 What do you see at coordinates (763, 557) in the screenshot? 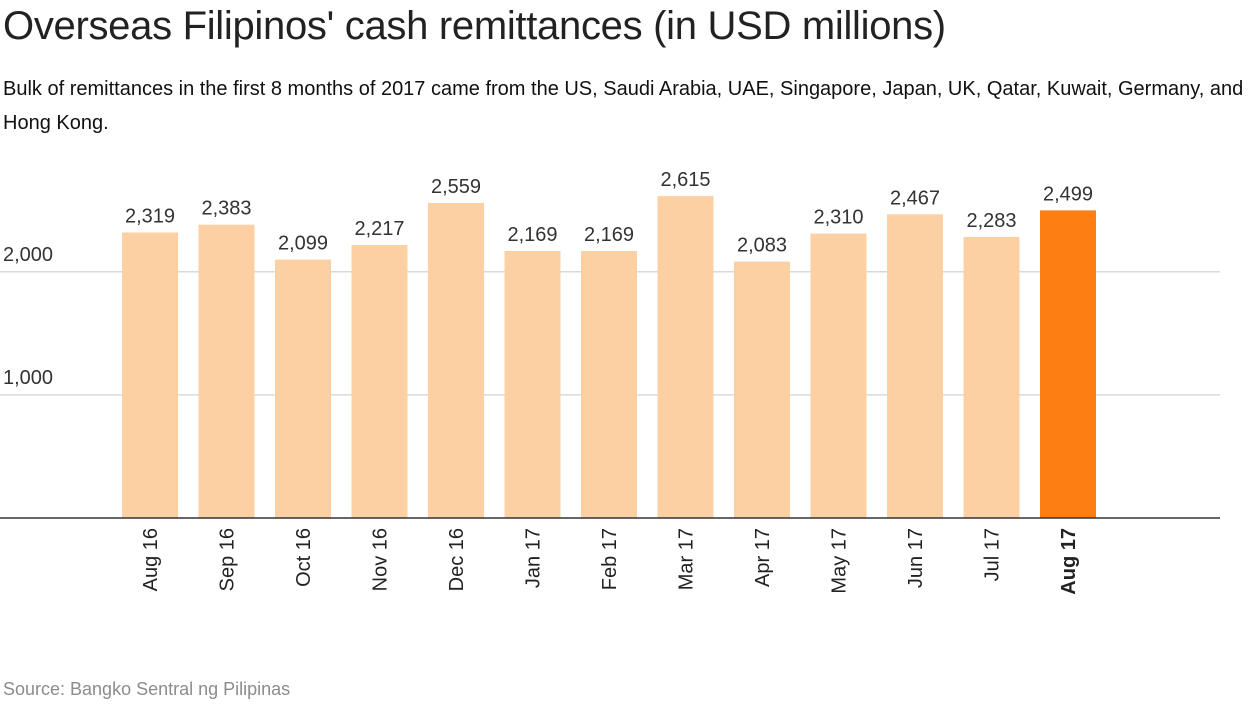
I see `x-tick-label: Apr 17` at bounding box center [763, 557].